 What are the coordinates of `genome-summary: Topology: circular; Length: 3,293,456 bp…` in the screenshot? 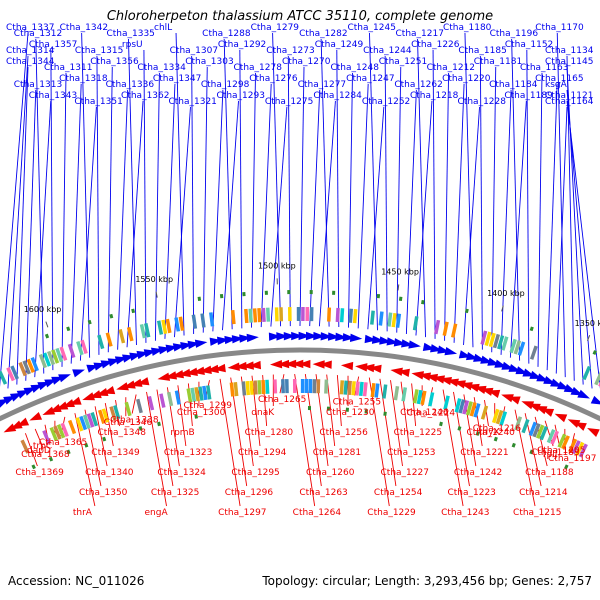 It's located at (427, 581).